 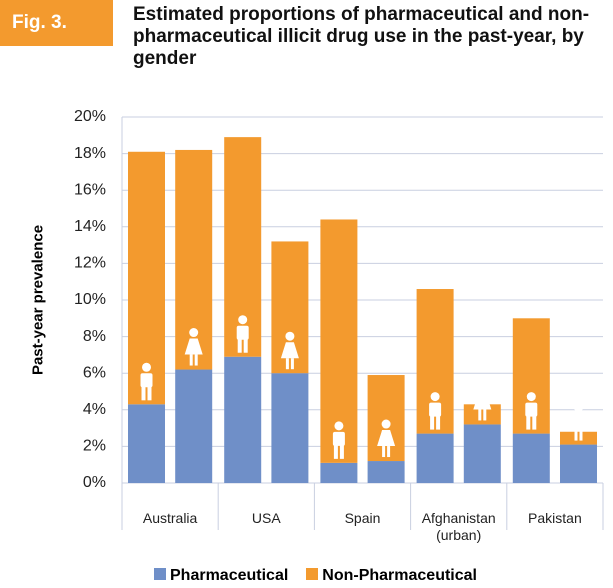 I want to click on x-tick-label: USA, so click(x=266, y=518).